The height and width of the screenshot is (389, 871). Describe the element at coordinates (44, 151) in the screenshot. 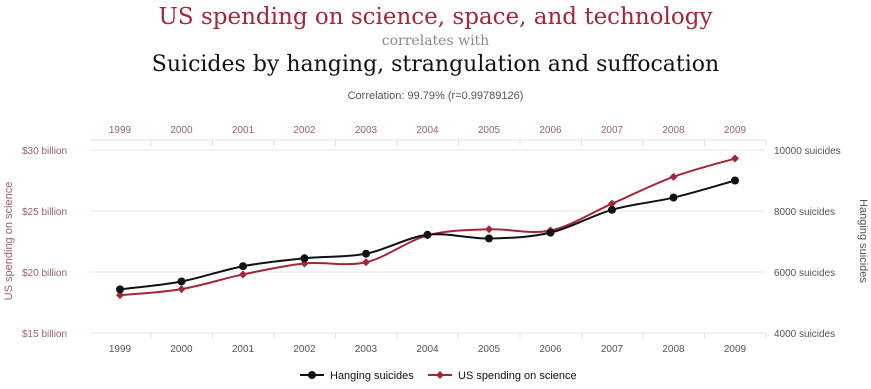

I see `left-y-tick-label: $30 billion` at that location.